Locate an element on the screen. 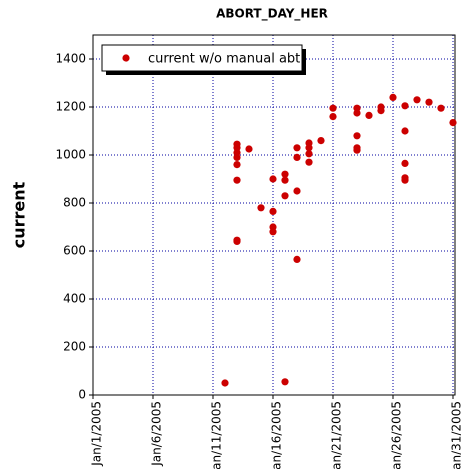 The width and height of the screenshot is (461, 469). legend-label: current w/o manual abt is located at coordinates (224, 59).